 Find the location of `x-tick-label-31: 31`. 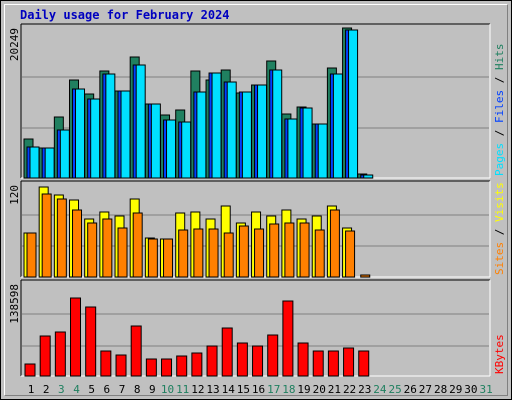

x-tick-label-31: 31 is located at coordinates (485, 389).